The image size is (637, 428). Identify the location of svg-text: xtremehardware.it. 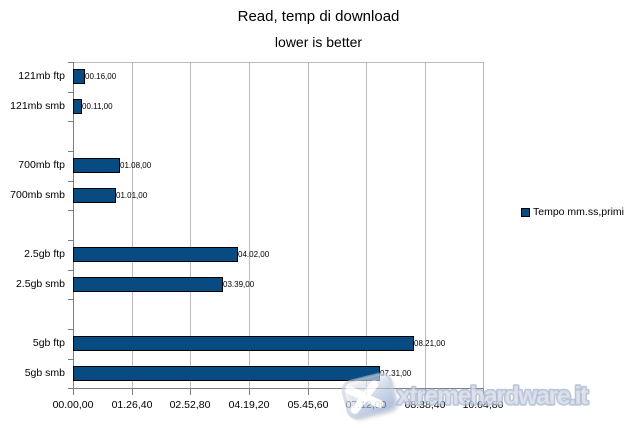
(493, 396).